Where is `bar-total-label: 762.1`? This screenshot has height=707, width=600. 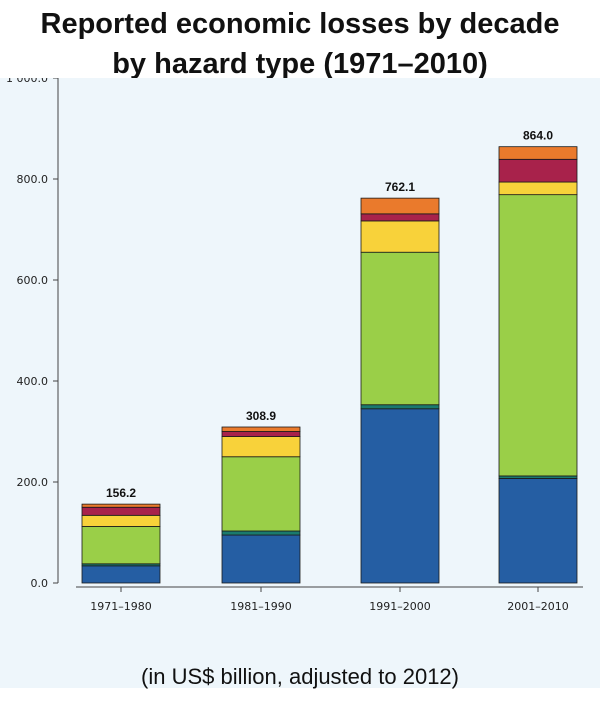 bar-total-label: 762.1 is located at coordinates (400, 187).